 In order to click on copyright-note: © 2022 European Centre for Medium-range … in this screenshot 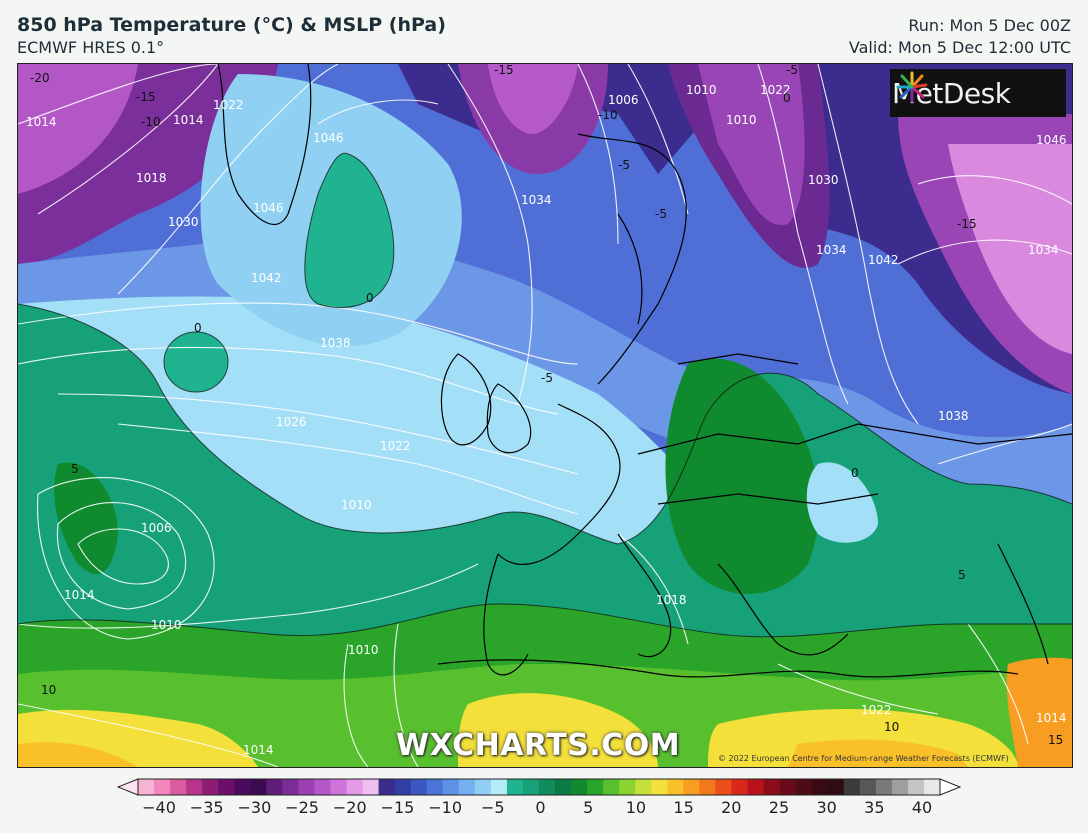, I will do `click(863, 758)`.